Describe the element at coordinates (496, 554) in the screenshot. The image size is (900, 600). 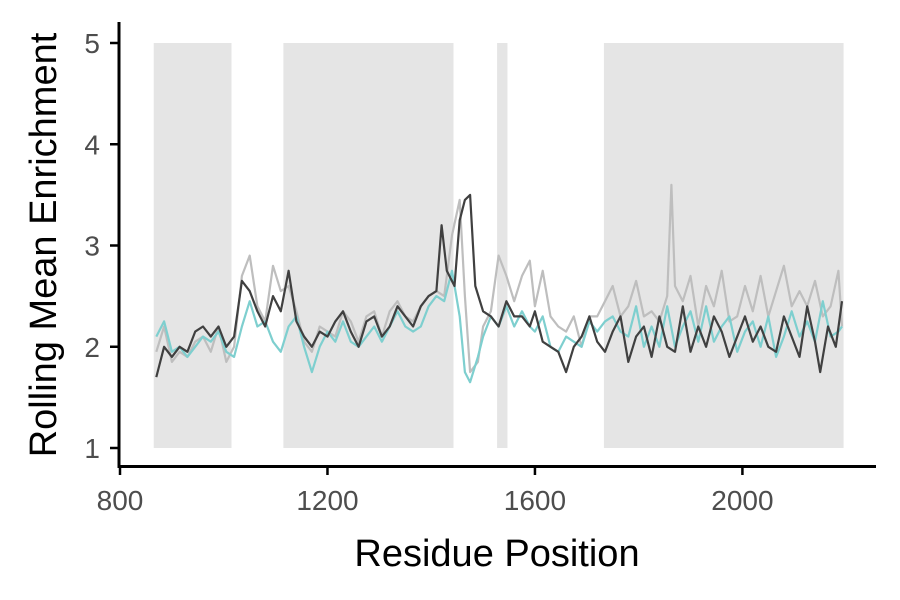
I see `x-axis-title: Residue Position` at that location.